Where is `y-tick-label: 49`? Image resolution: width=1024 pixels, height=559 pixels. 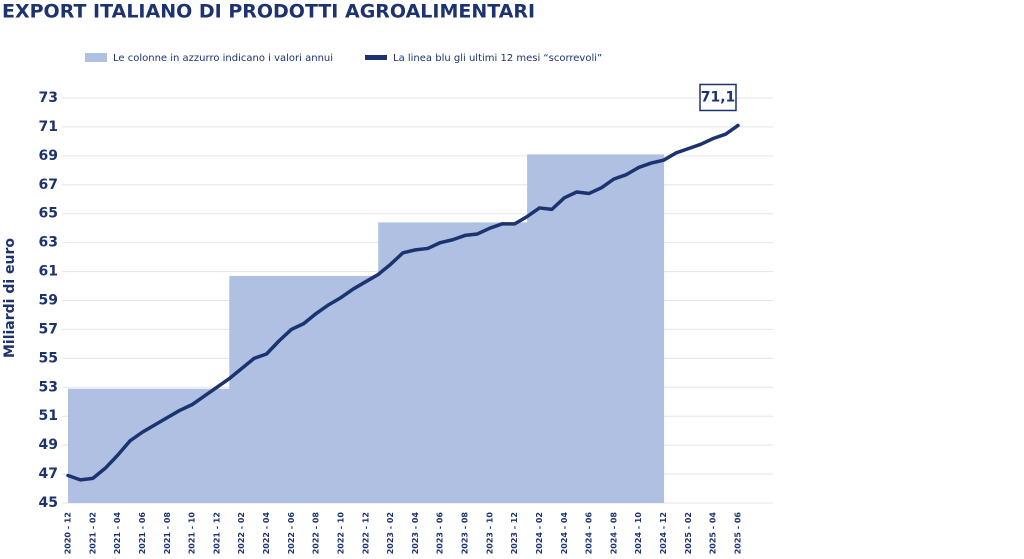
y-tick-label: 49 is located at coordinates (48, 445).